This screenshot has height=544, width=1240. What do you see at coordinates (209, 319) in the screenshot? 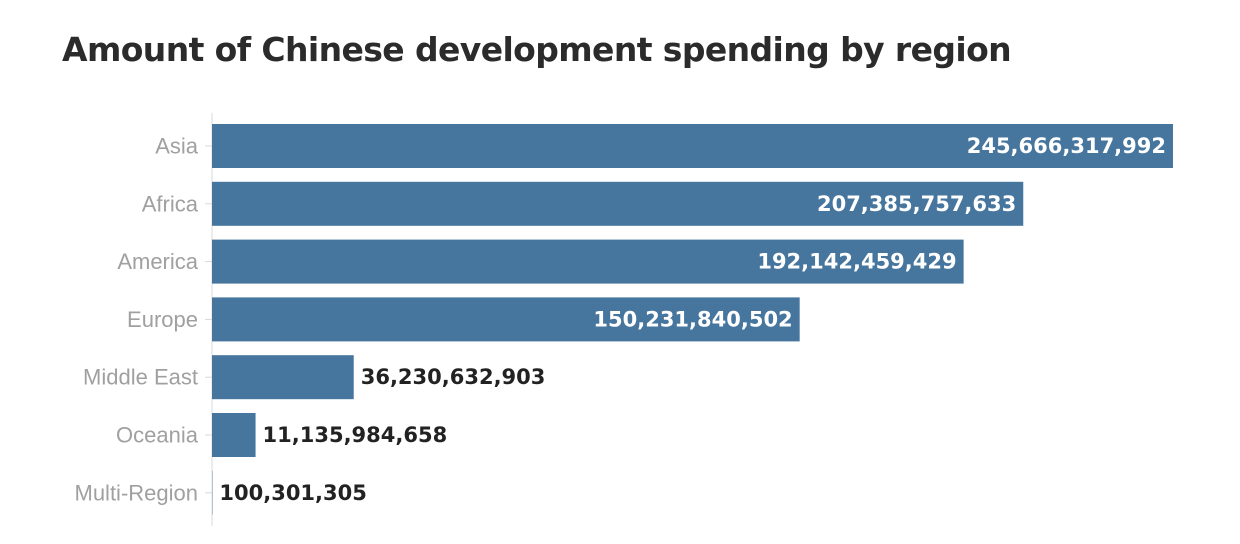
I see `axis-layer` at bounding box center [209, 319].